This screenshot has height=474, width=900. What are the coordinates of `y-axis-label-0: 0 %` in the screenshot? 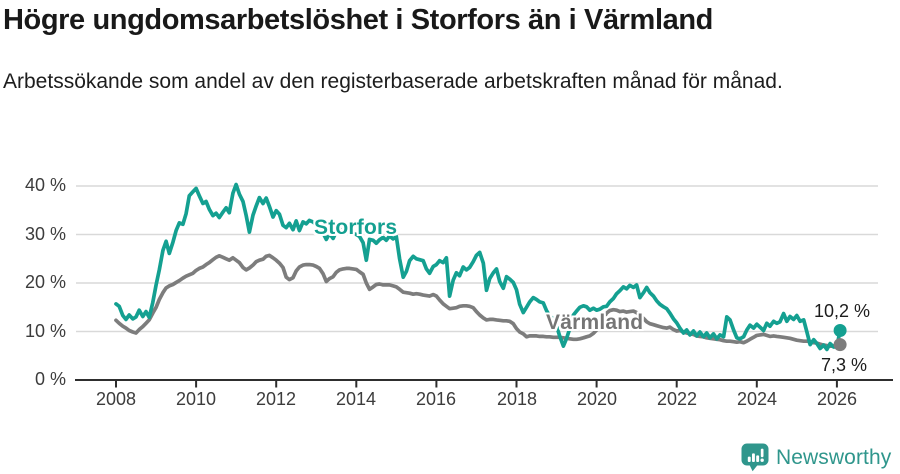 It's located at (50, 379).